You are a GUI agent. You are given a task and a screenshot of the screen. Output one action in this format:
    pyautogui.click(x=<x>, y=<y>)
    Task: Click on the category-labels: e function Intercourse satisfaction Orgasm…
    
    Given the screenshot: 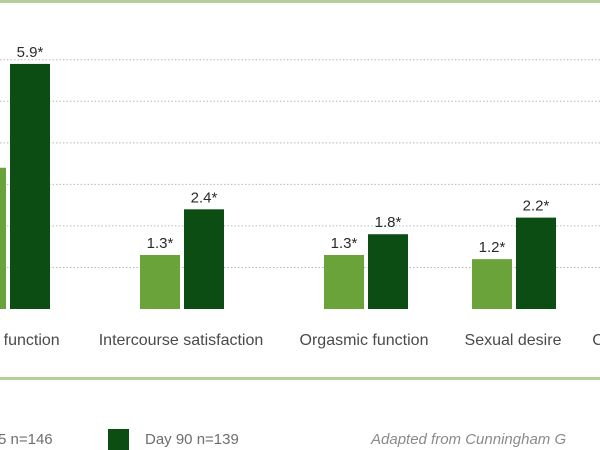 What is the action you would take?
    pyautogui.click(x=300, y=340)
    